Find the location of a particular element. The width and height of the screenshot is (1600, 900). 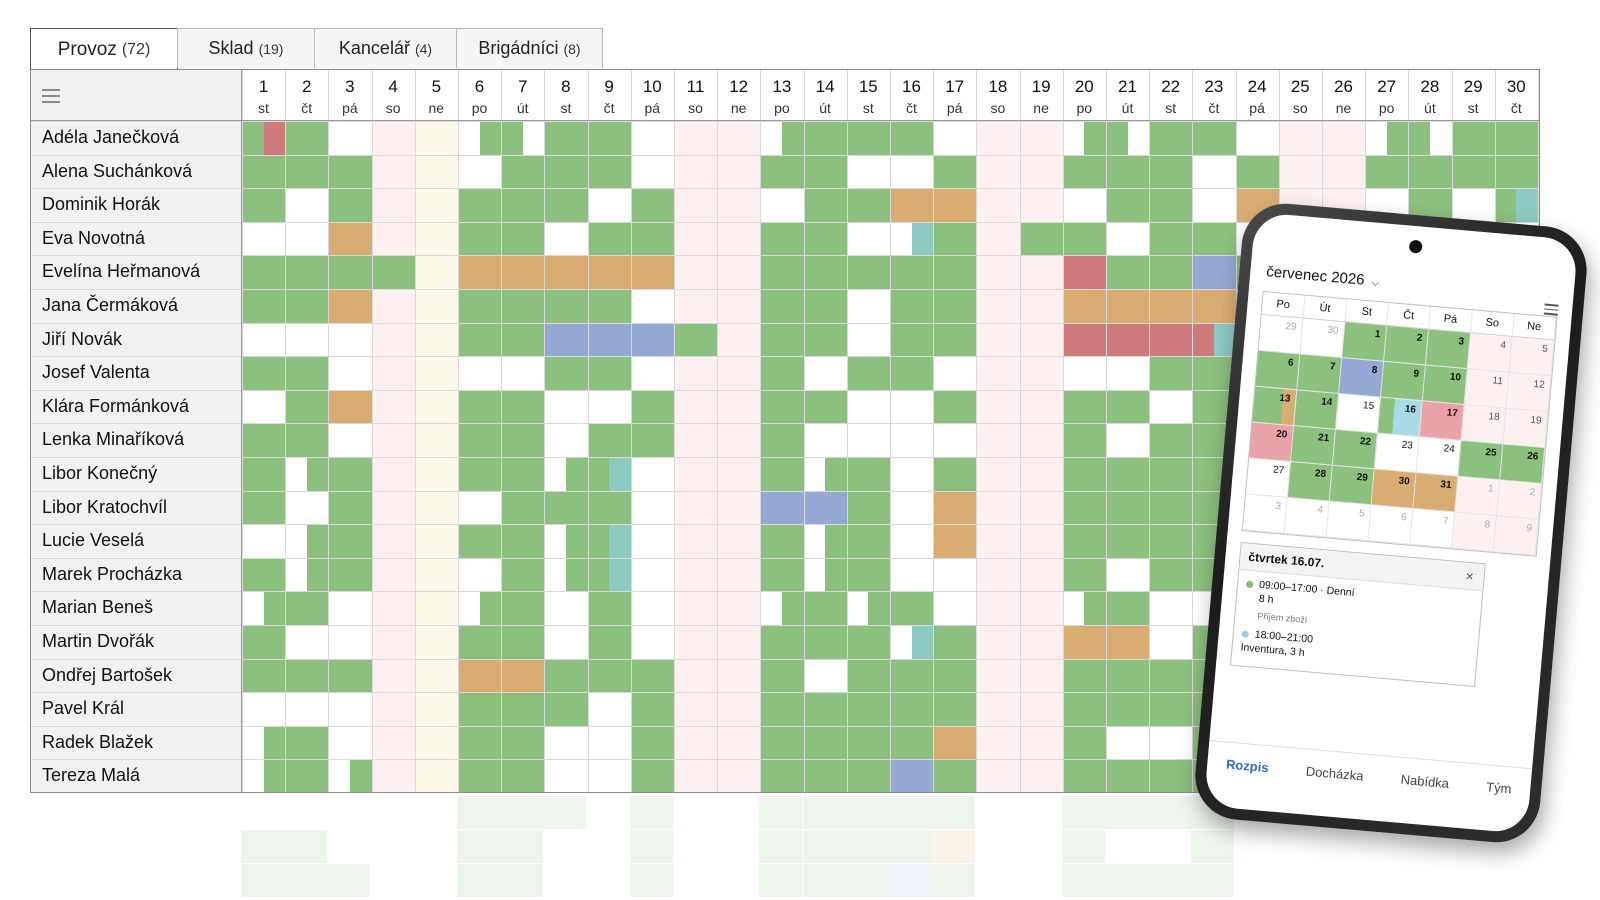

calendar-day: 1 is located at coordinates (1478, 496).